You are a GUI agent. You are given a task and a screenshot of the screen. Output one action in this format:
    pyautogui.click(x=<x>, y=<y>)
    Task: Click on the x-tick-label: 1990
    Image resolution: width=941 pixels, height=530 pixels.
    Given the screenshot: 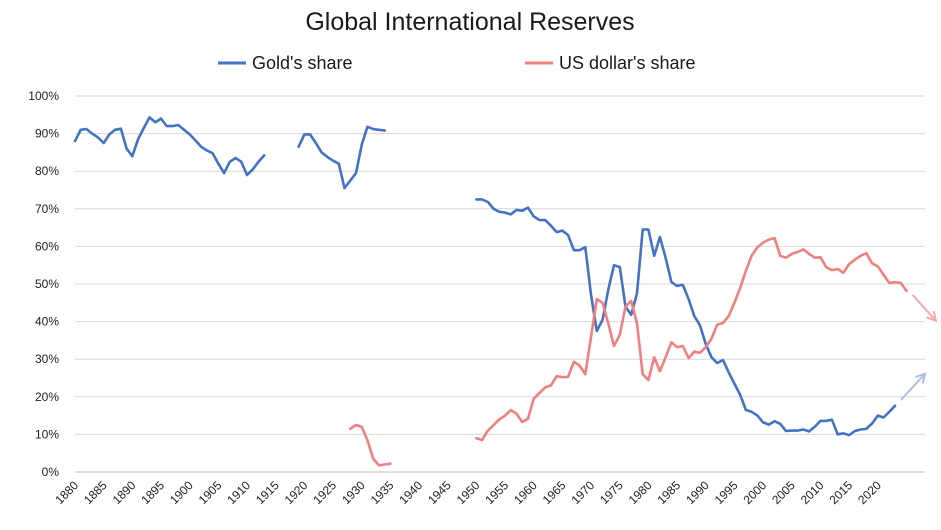 What is the action you would take?
    pyautogui.click(x=697, y=492)
    